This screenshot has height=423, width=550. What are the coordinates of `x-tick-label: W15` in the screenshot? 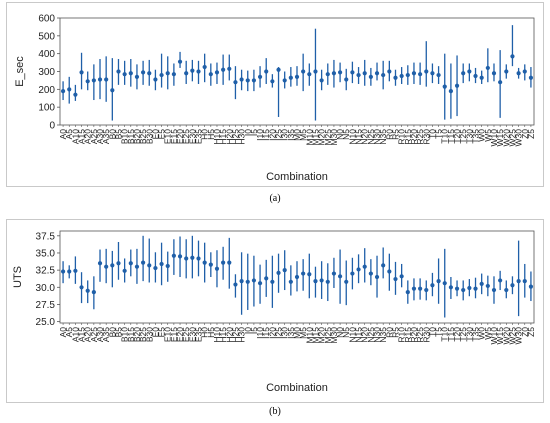 It's located at (500, 138).